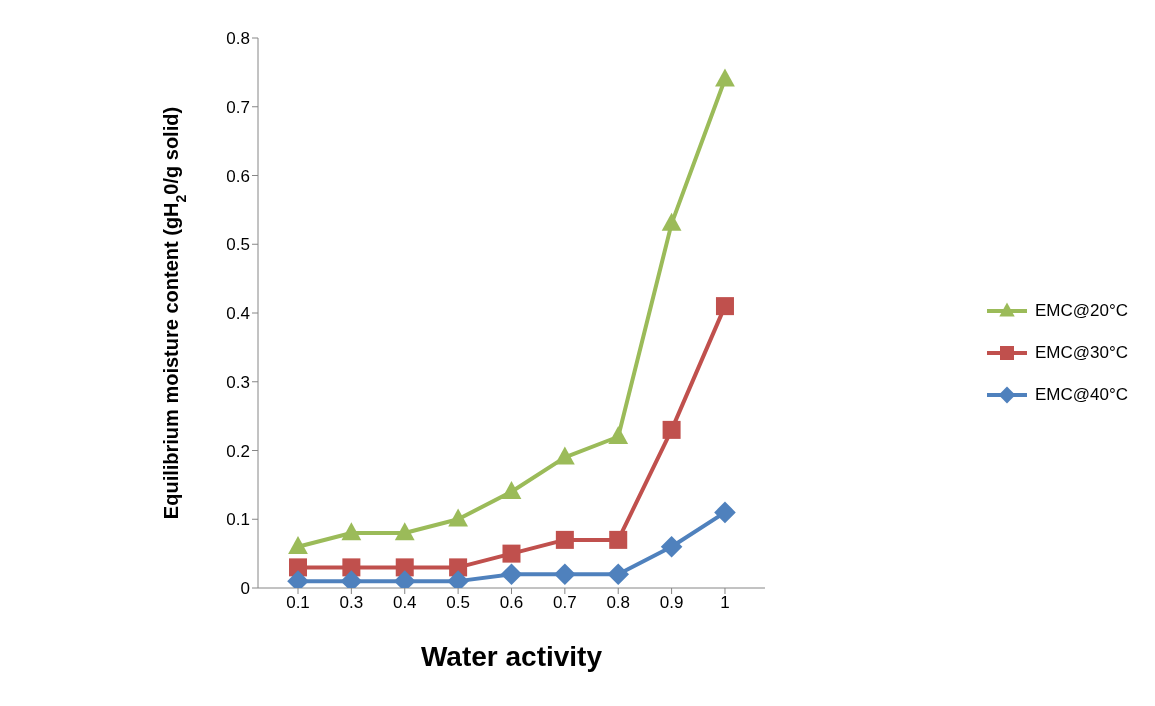  I want to click on legend-label: EMC@30°C, so click(1081, 353).